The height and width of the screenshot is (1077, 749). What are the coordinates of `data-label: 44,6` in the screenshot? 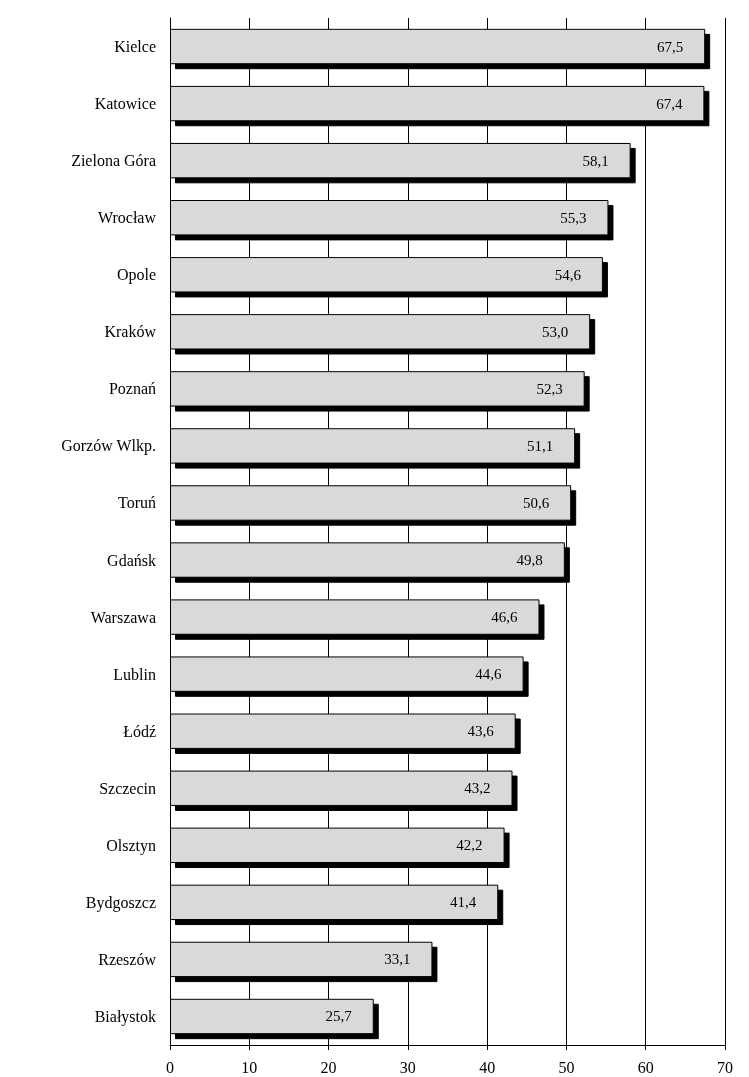 It's located at (489, 674).